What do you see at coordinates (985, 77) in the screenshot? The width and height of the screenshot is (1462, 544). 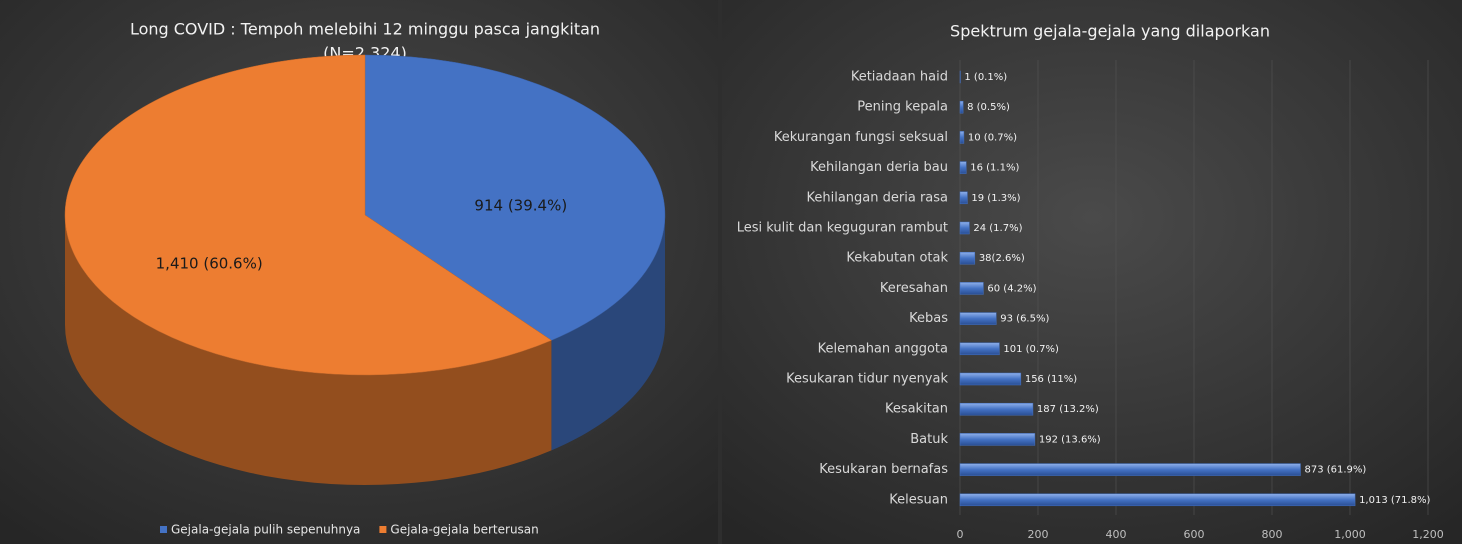 I see `data-label: 1 (0.1%)` at bounding box center [985, 77].